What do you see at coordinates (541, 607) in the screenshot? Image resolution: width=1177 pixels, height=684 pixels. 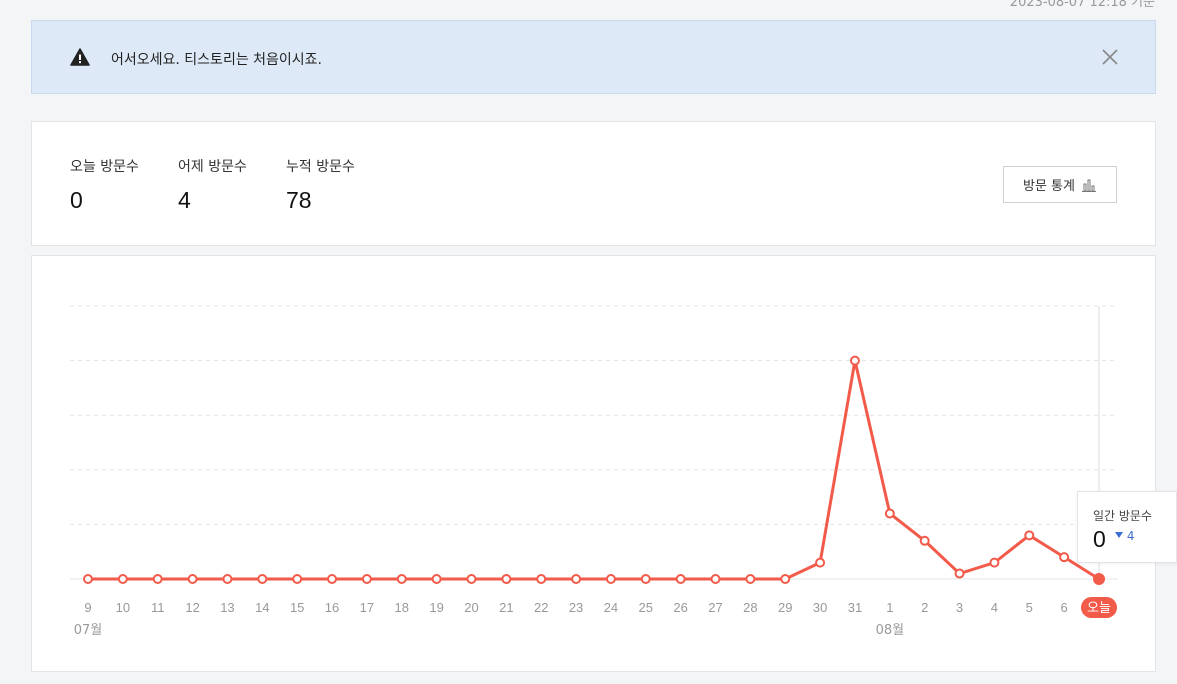 I see `x-tick-label: 22` at bounding box center [541, 607].